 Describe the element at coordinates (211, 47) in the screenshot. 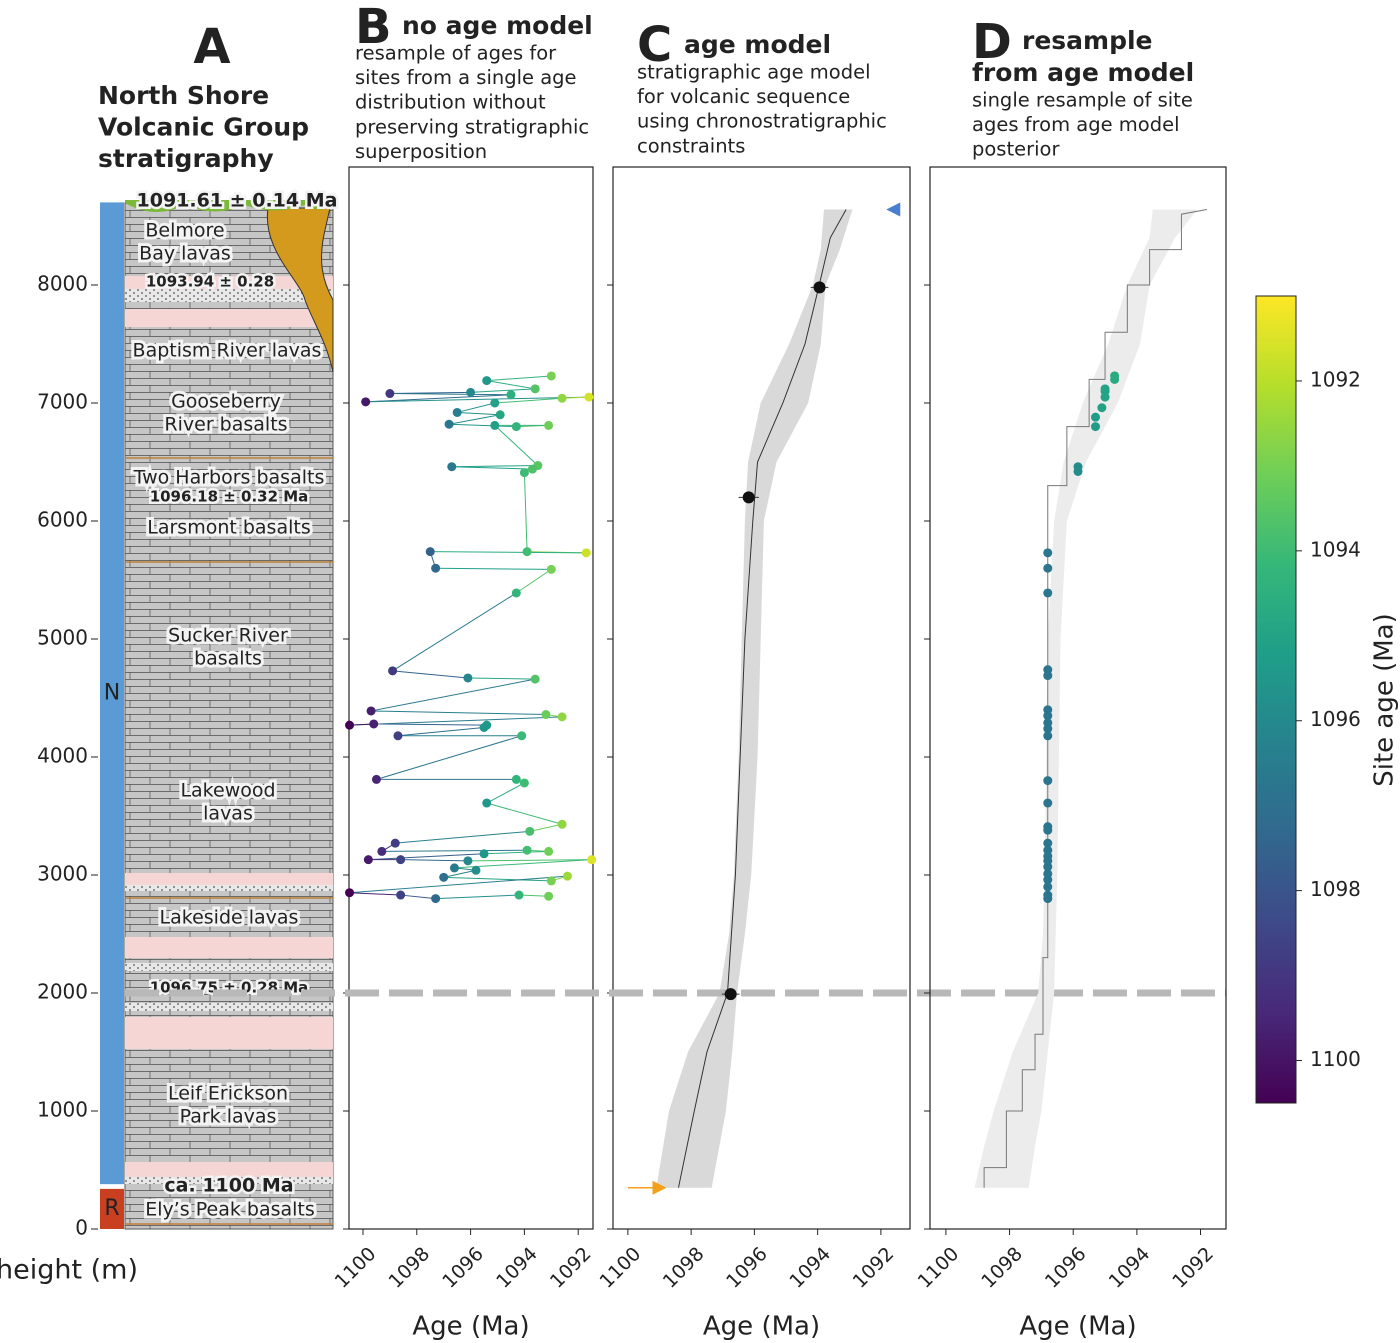

I see `panel-letter: A` at that location.